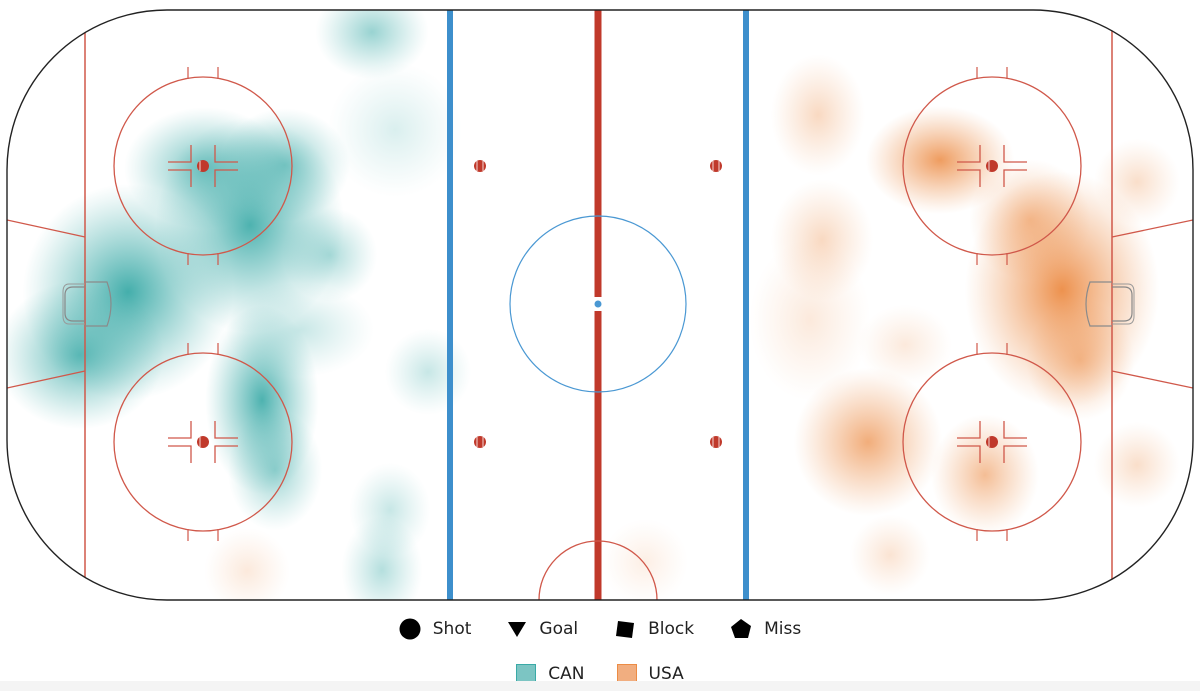  I want to click on circle-marker-icon, so click(410, 629).